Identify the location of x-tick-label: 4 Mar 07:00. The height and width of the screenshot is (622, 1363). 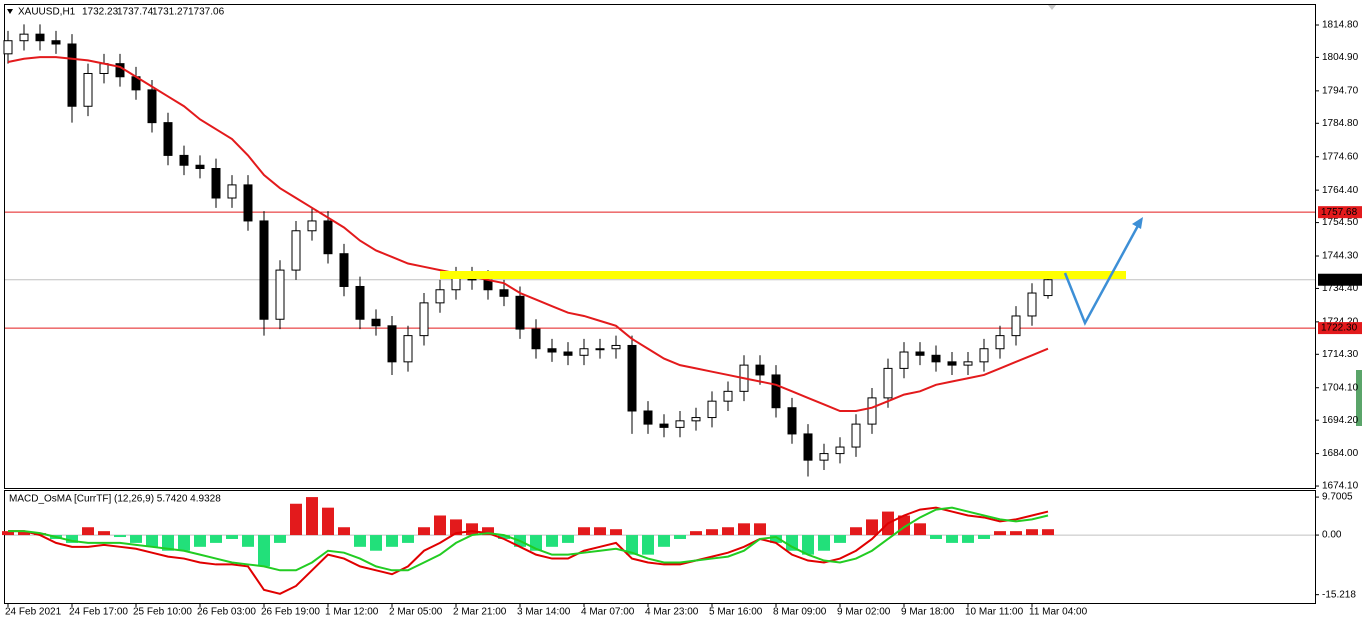
(608, 612).